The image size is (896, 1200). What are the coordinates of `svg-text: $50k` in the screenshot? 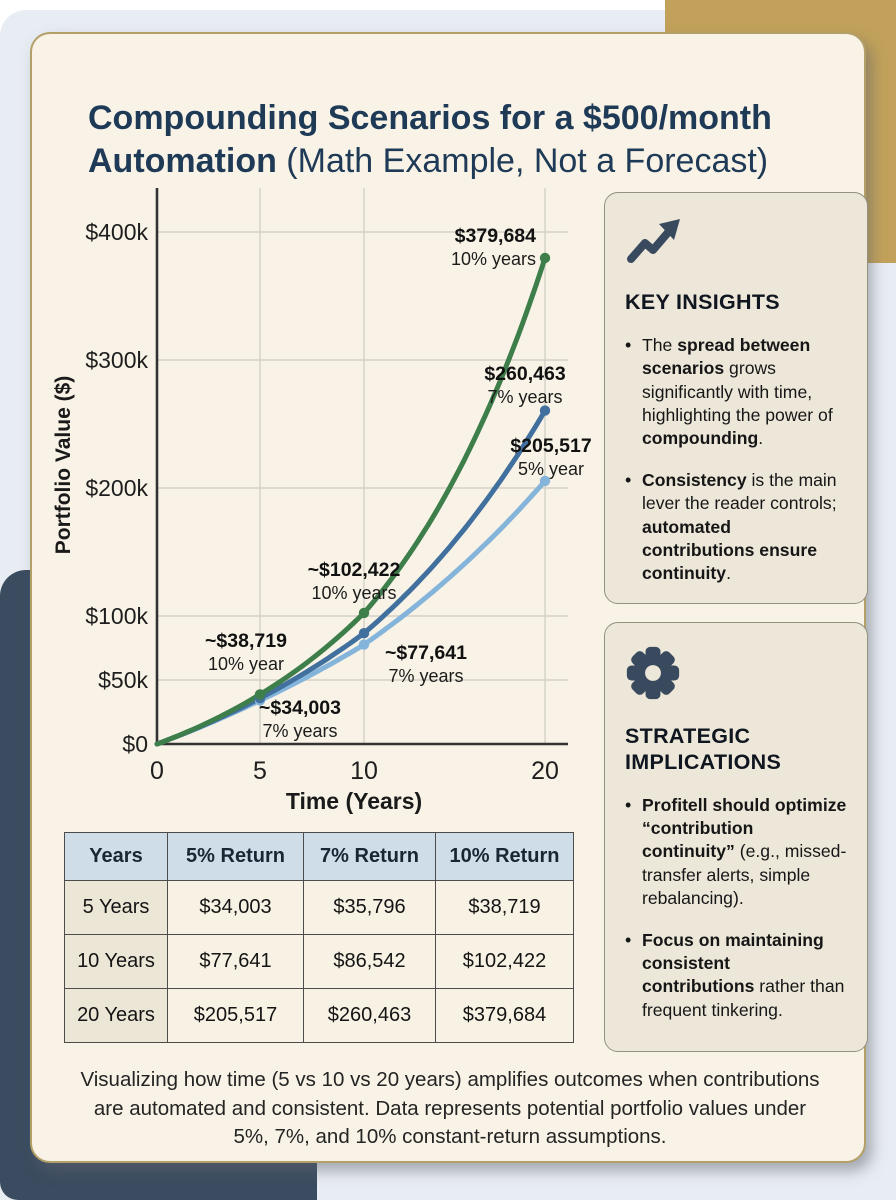 It's located at (123, 680).